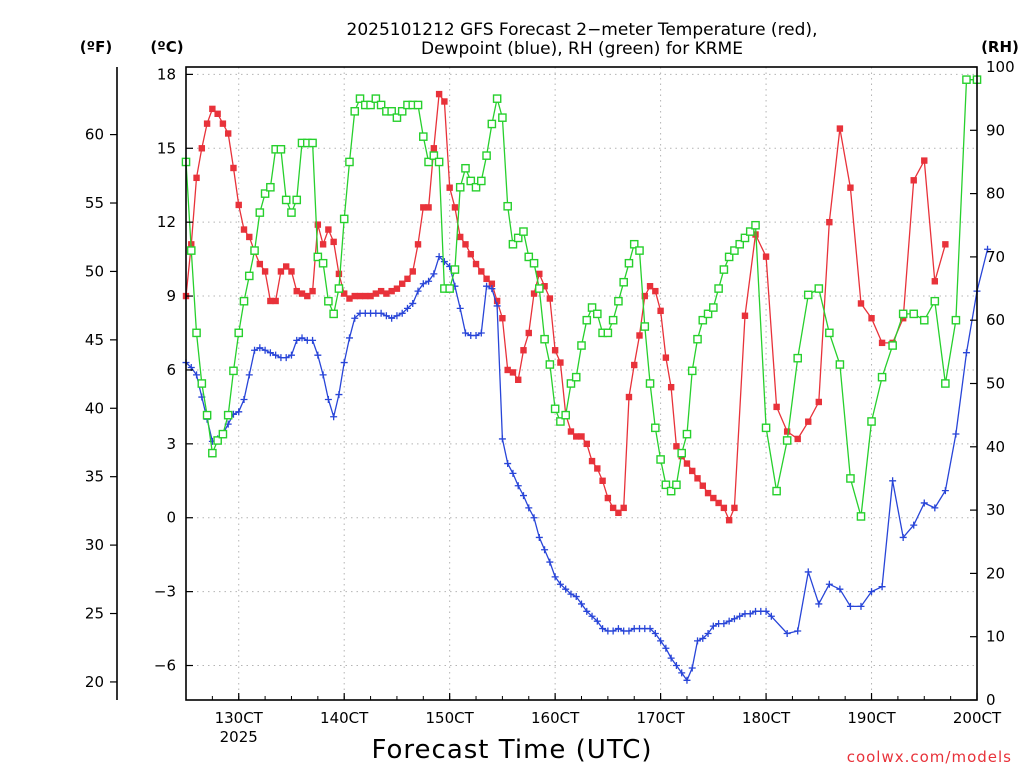 This screenshot has width=1024, height=768. I want to click on x-tick-label: 190CT, so click(871, 718).